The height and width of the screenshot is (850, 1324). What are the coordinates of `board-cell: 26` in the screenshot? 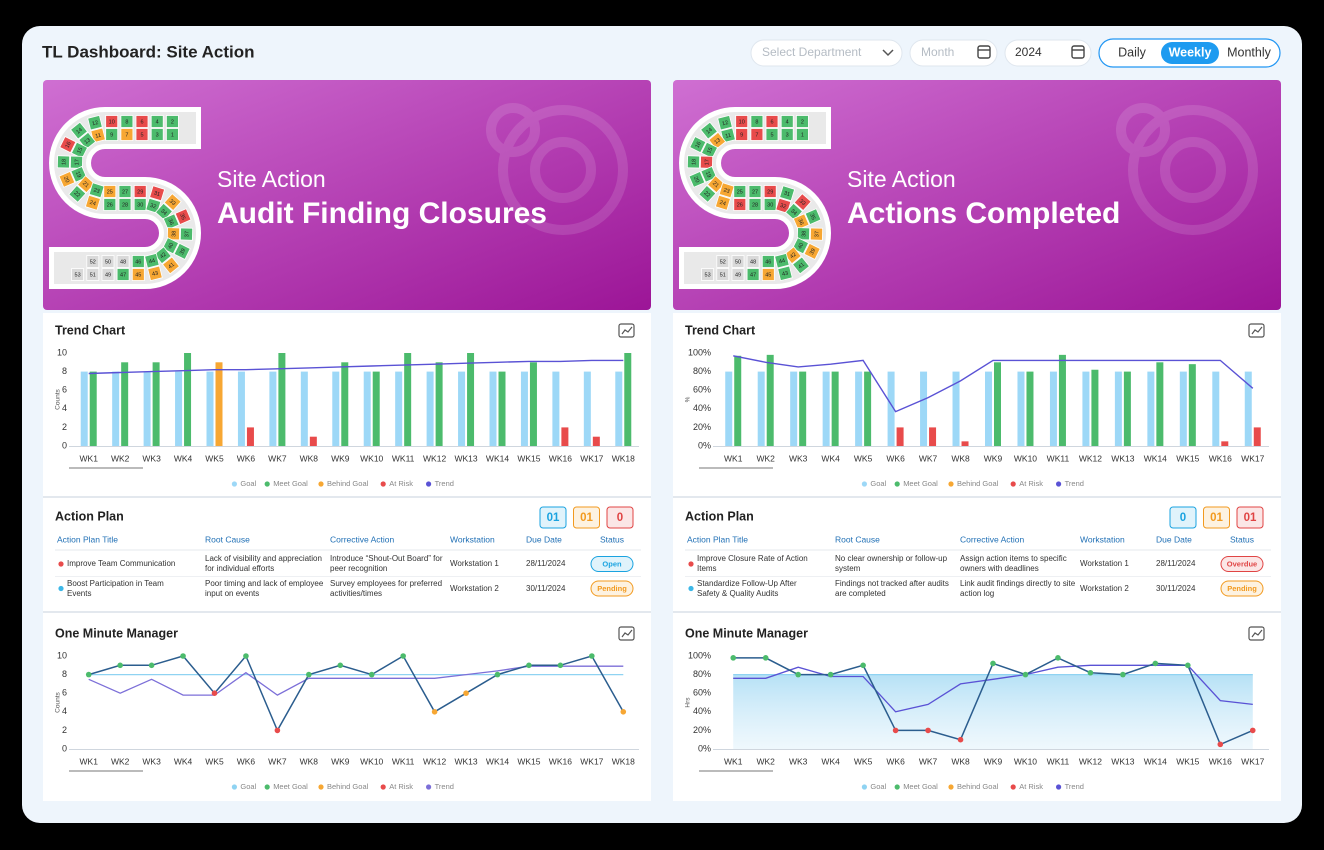 It's located at (110, 204).